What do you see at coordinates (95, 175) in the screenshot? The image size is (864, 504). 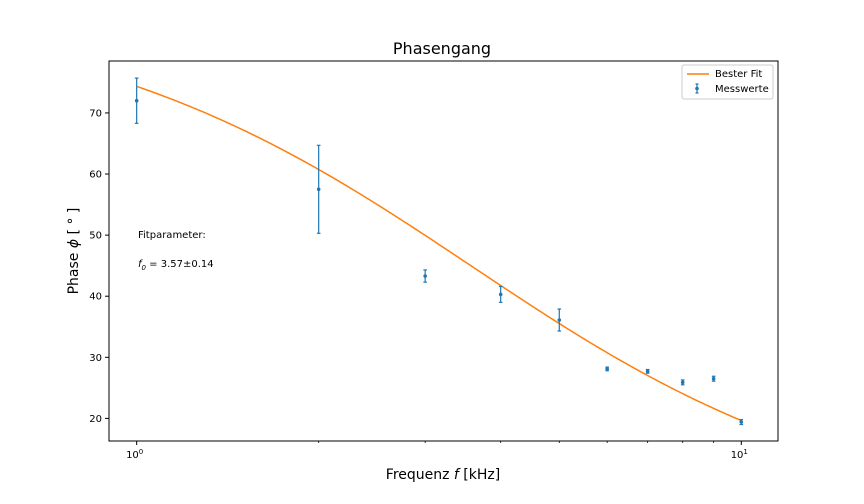 I see `y-tick-label: 60` at bounding box center [95, 175].